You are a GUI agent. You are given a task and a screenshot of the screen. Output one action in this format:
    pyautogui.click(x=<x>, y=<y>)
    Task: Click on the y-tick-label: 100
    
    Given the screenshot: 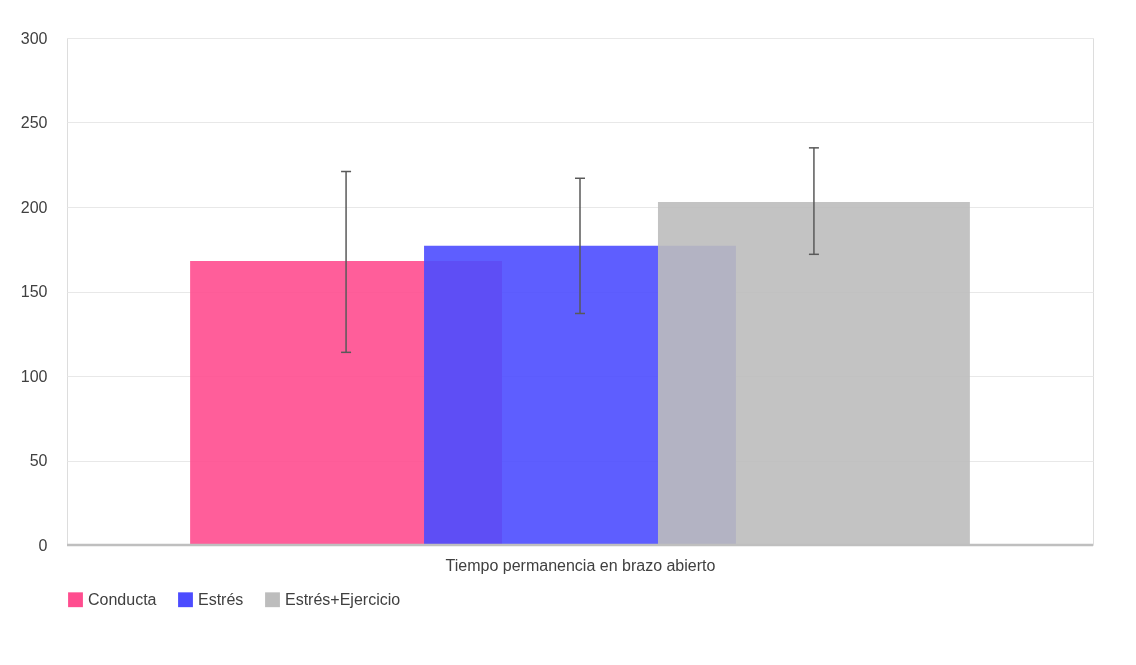 What is the action you would take?
    pyautogui.click(x=34, y=376)
    